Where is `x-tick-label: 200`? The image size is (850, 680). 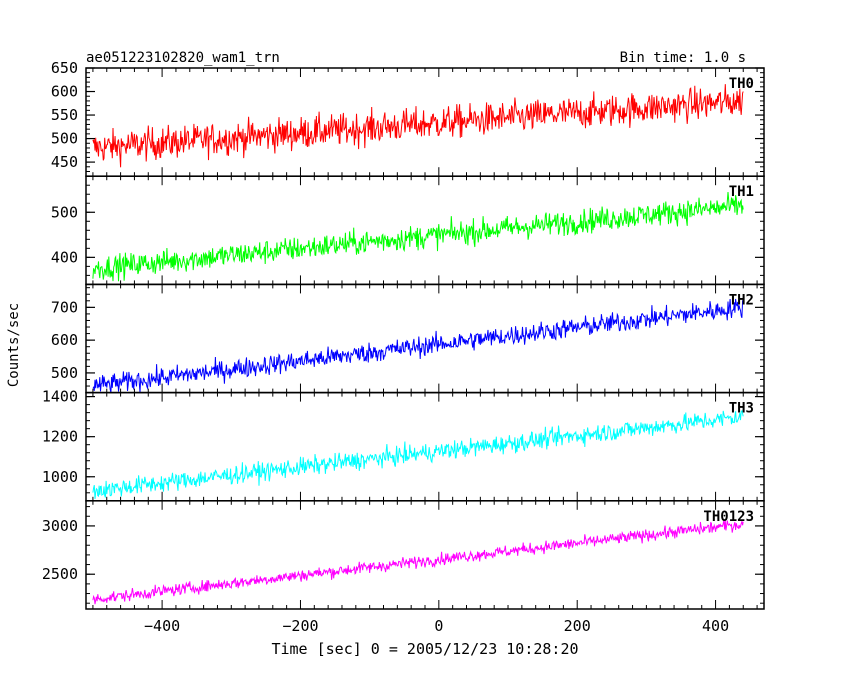 x-tick-label: 200 is located at coordinates (577, 626).